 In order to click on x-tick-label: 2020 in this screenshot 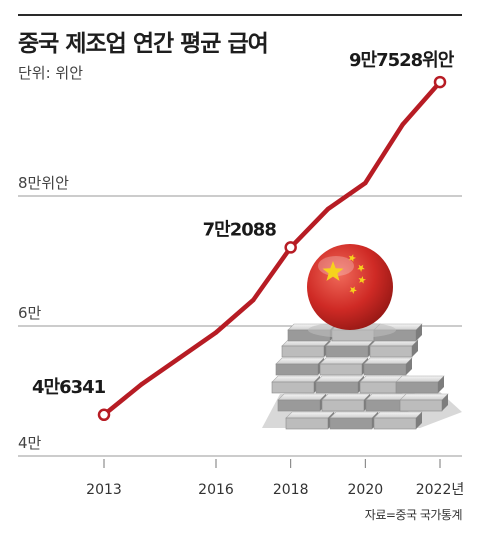, I will do `click(366, 490)`.